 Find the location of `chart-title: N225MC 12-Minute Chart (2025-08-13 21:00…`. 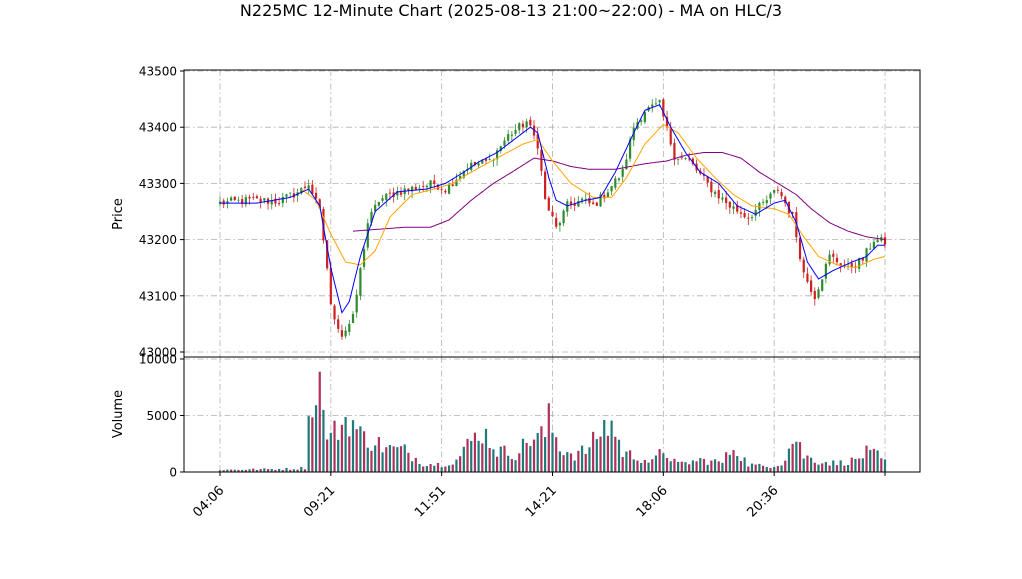

chart-title: N225MC 12-Minute Chart (2025-08-13 21:00… is located at coordinates (511, 10).